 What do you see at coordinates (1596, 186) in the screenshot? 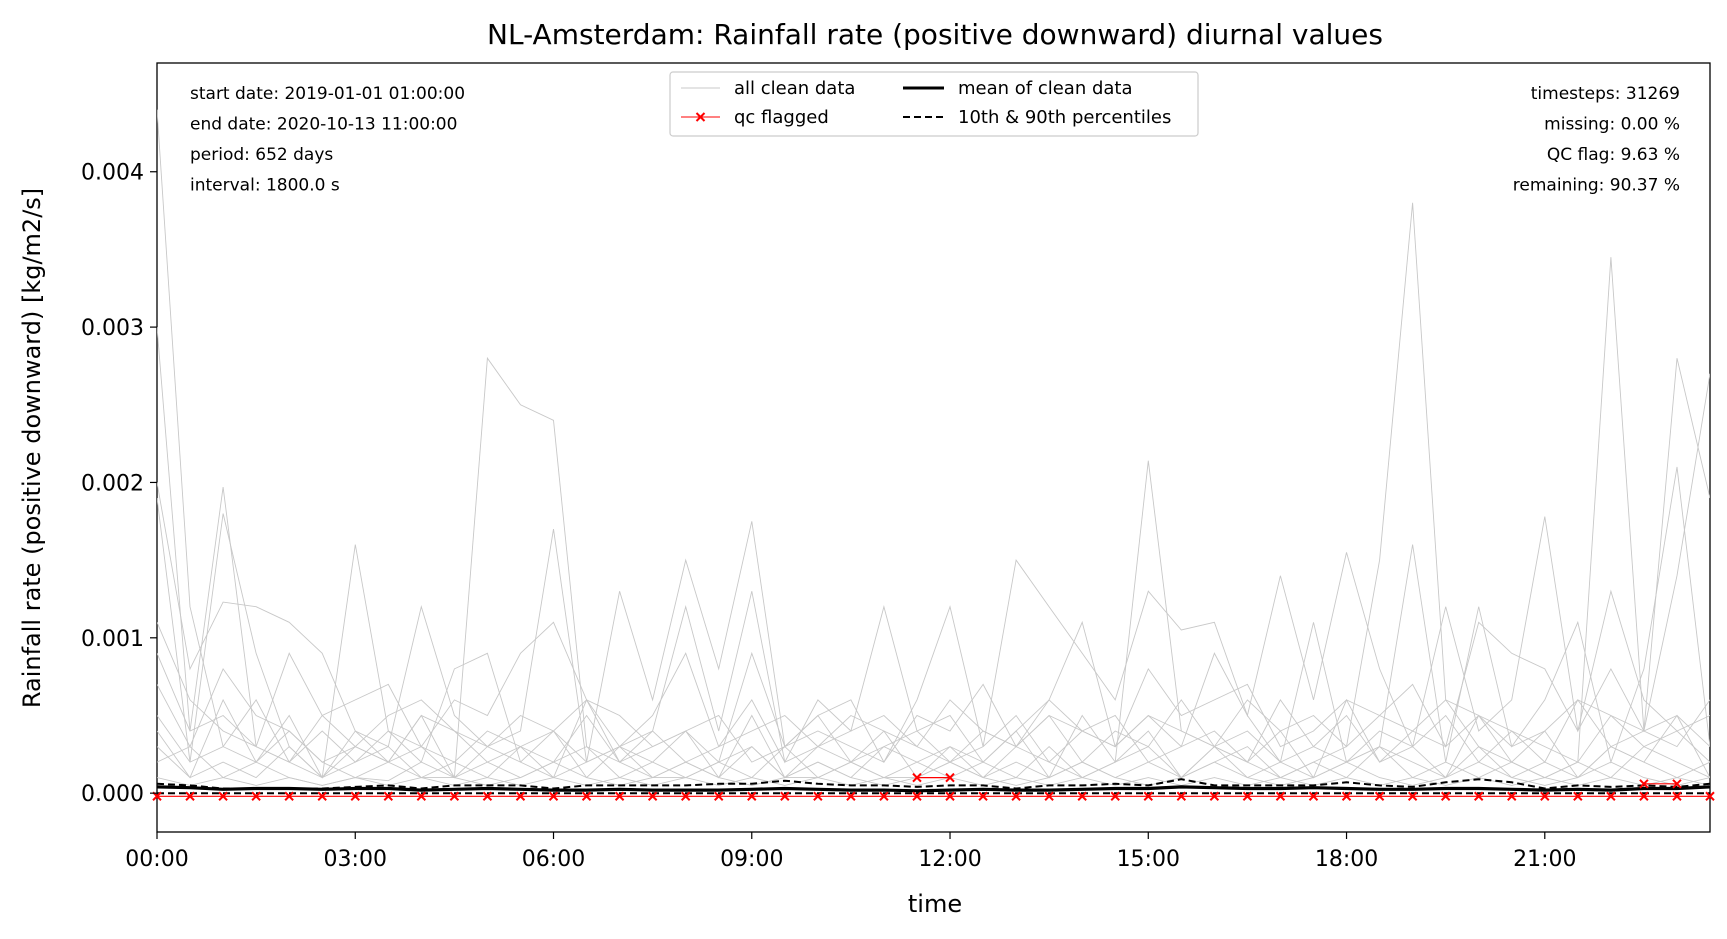
I see `info-right-line-3: remaining: 90.37 %` at bounding box center [1596, 186].